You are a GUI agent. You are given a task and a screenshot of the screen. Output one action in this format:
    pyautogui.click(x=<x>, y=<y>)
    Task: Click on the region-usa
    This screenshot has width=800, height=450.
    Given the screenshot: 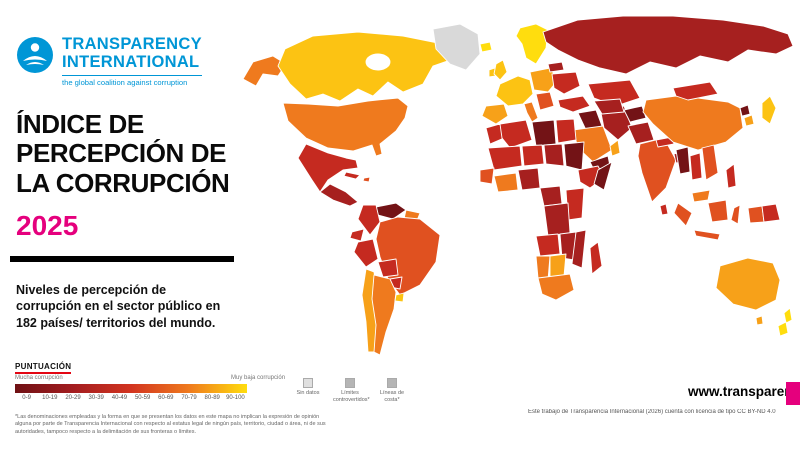 What is the action you would take?
    pyautogui.click(x=345, y=127)
    